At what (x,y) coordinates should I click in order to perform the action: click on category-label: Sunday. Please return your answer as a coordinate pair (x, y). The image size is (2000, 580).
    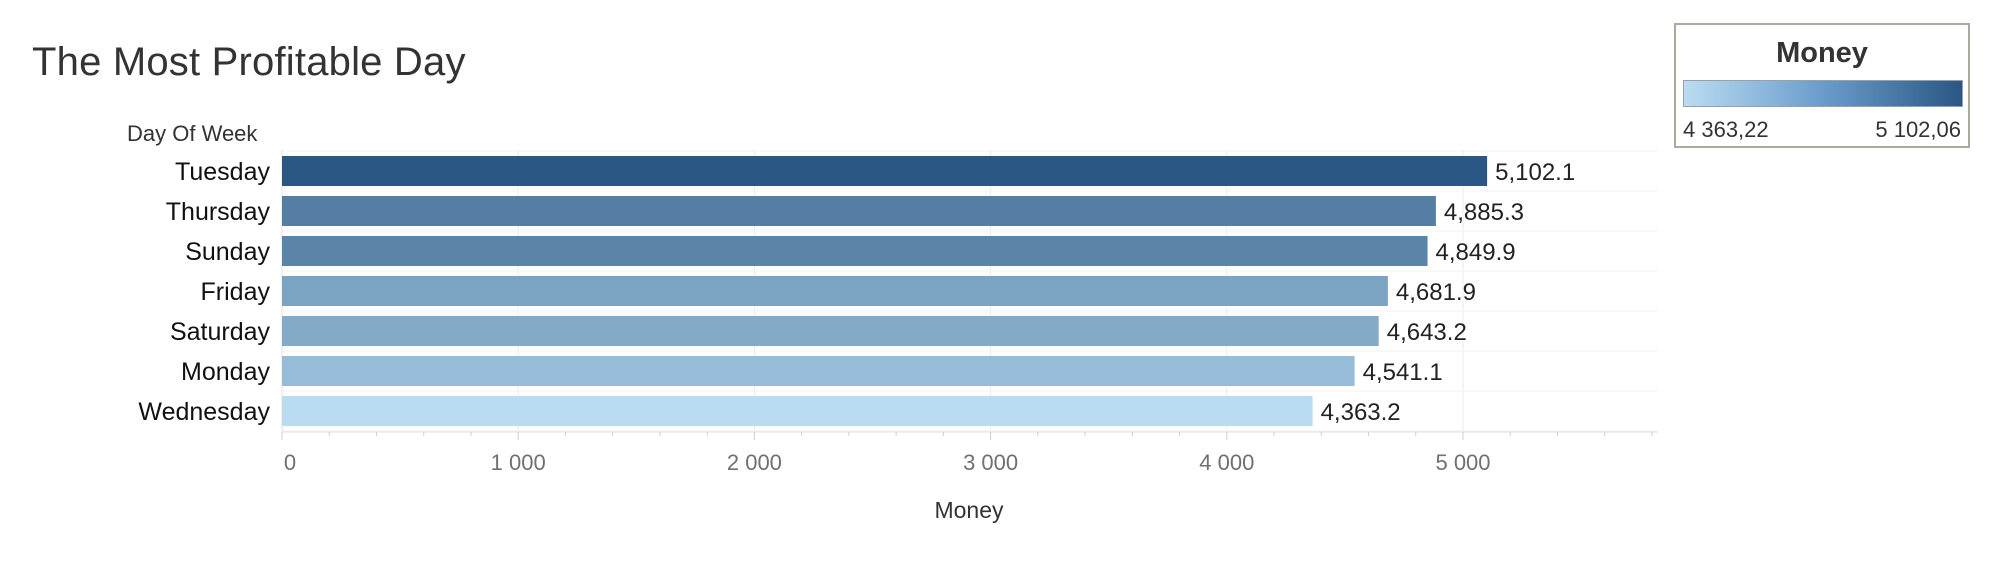
    Looking at the image, I should click on (227, 252).